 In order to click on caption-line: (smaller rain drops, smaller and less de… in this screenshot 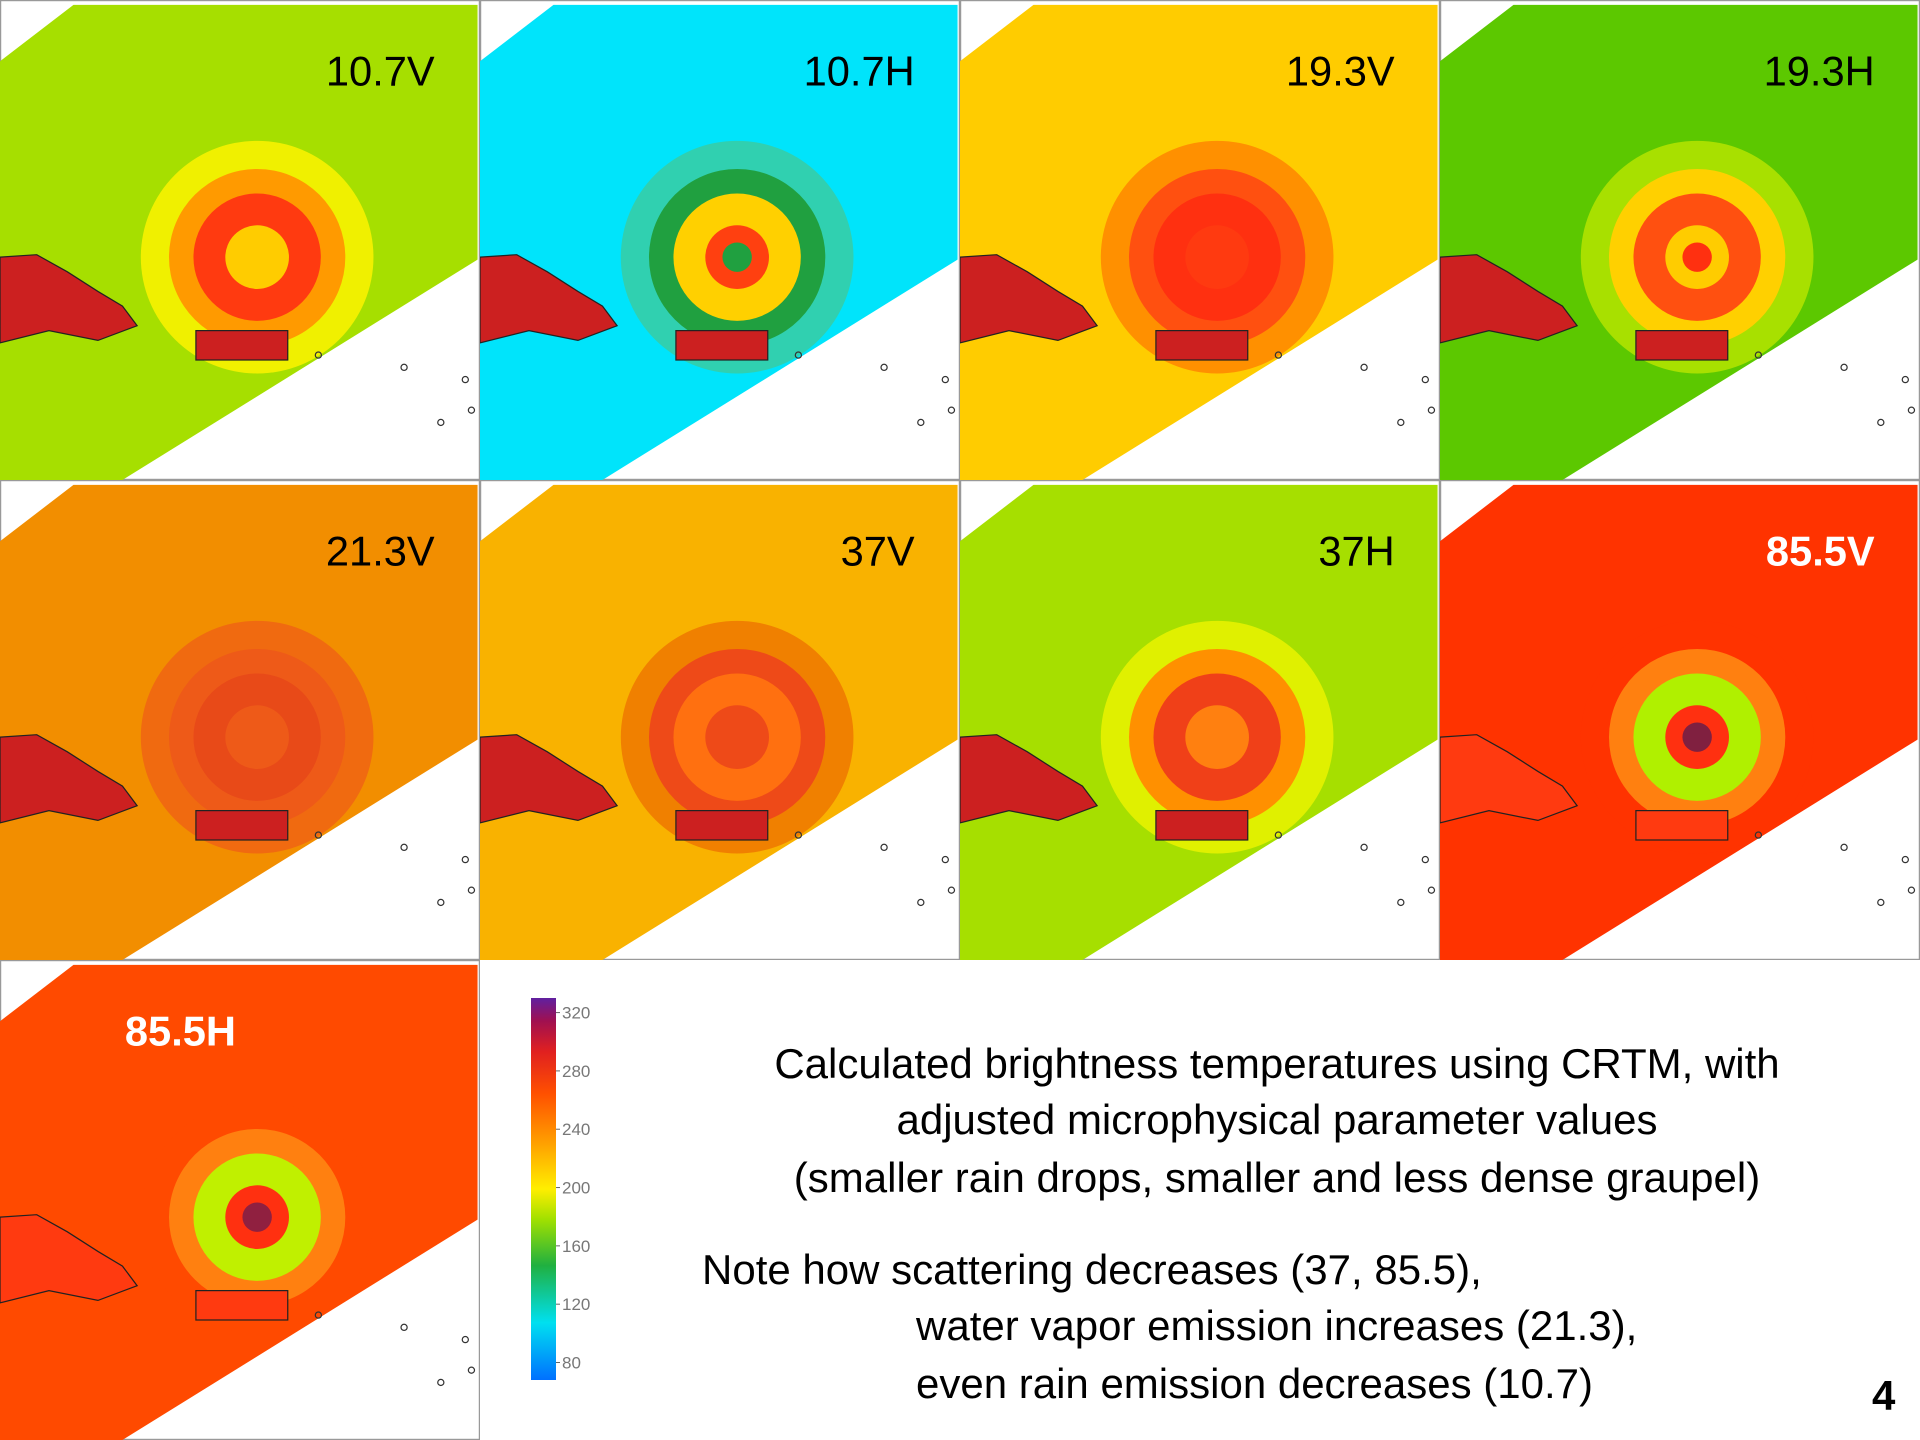, I will do `click(1277, 1177)`.